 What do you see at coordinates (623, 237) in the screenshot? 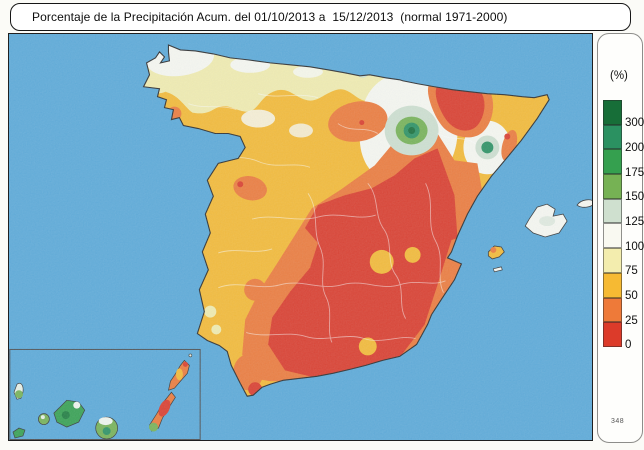
I see `legend-entry: 100` at bounding box center [623, 237].